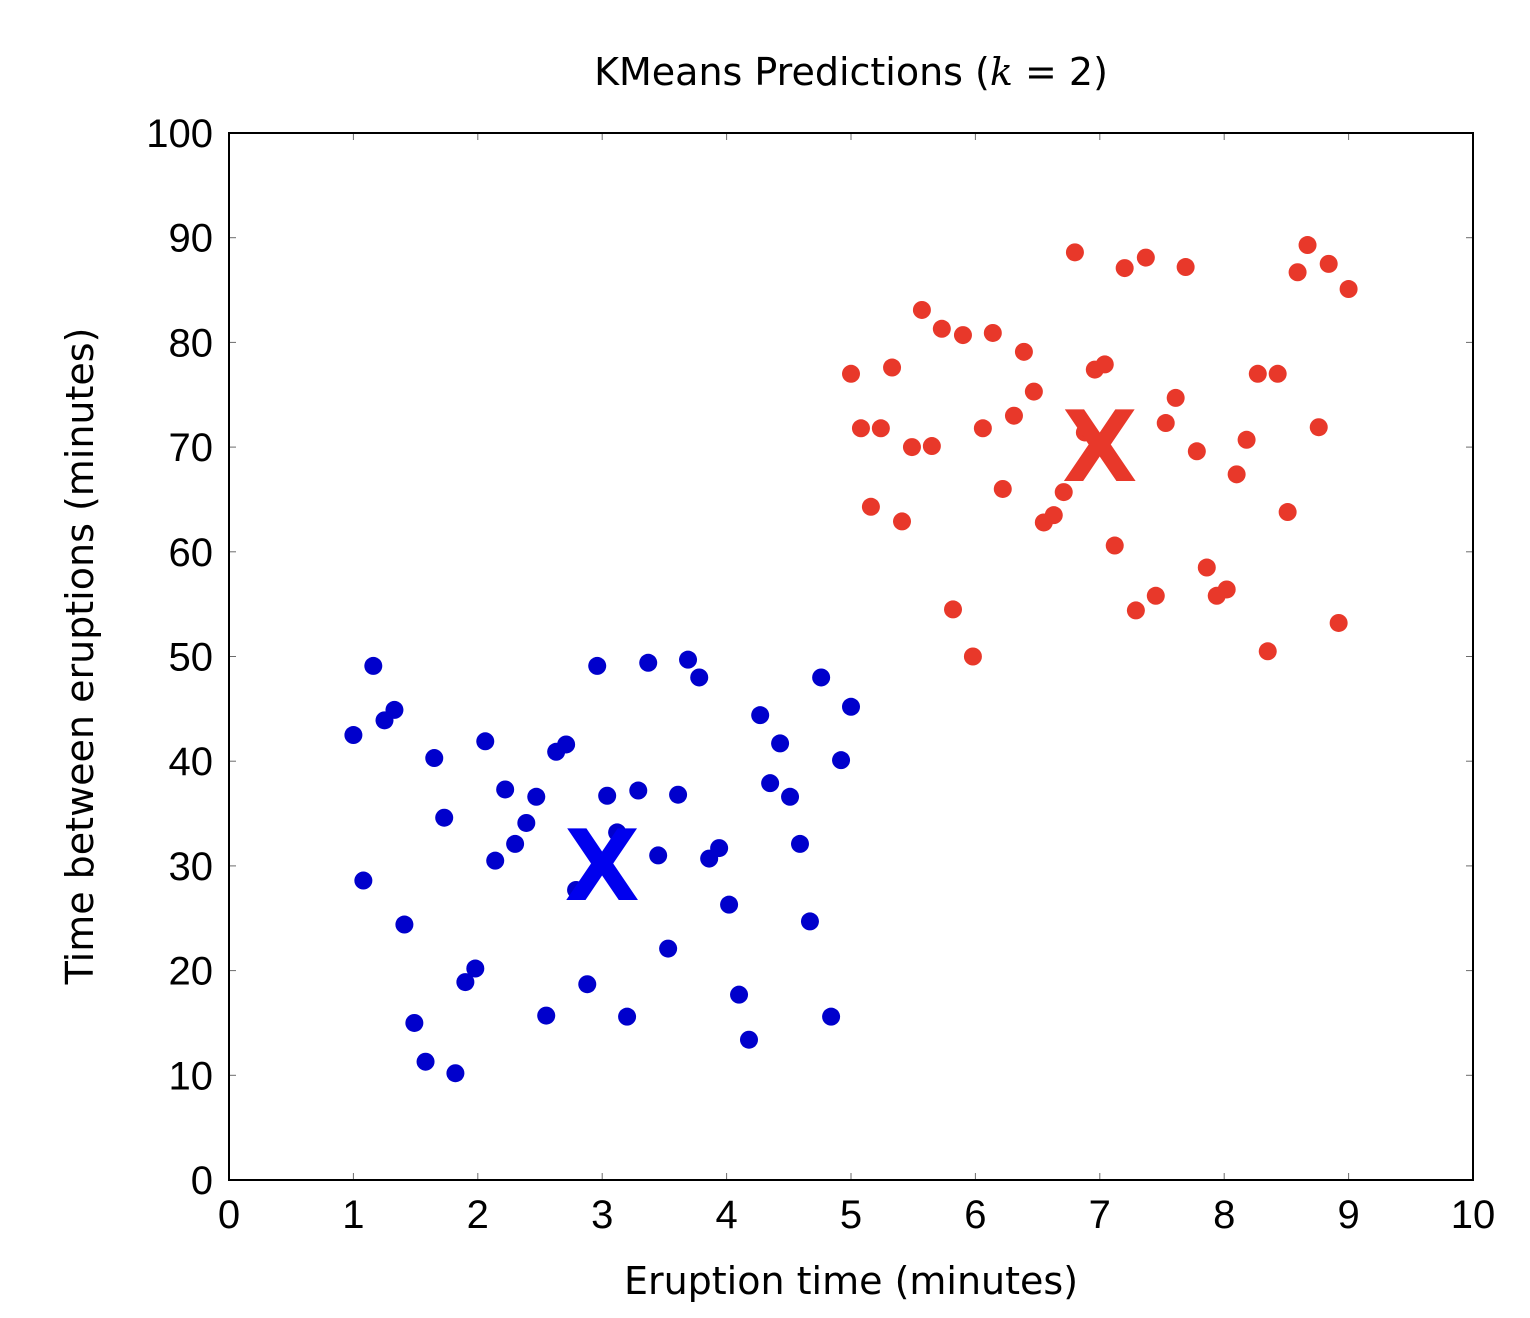 The width and height of the screenshot is (1530, 1318). Describe the element at coordinates (80, 657) in the screenshot. I see `y-axis-label: Time between eruptions (minutes)` at that location.